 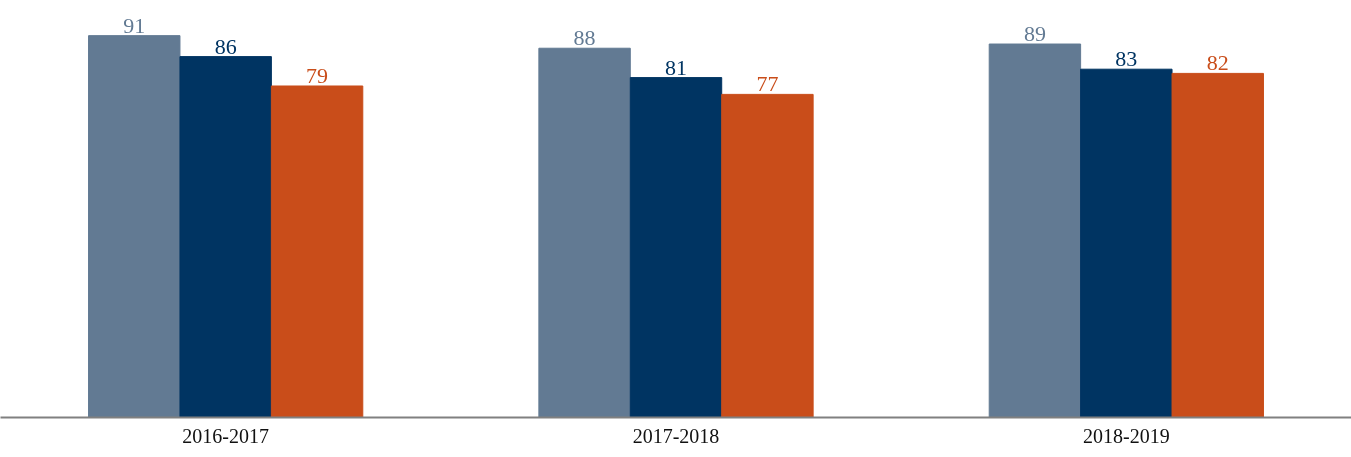 What do you see at coordinates (676, 67) in the screenshot?
I see `data-label: 81` at bounding box center [676, 67].